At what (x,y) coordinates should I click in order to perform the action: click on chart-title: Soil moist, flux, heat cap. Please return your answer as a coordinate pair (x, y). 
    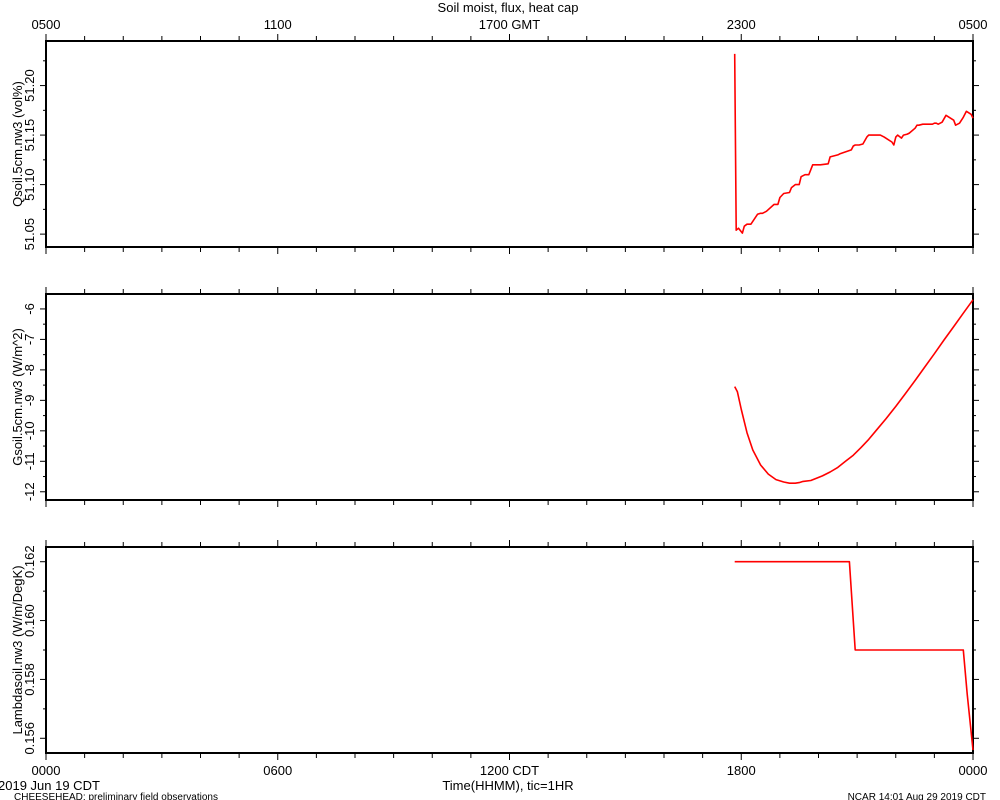
    Looking at the image, I should click on (508, 7).